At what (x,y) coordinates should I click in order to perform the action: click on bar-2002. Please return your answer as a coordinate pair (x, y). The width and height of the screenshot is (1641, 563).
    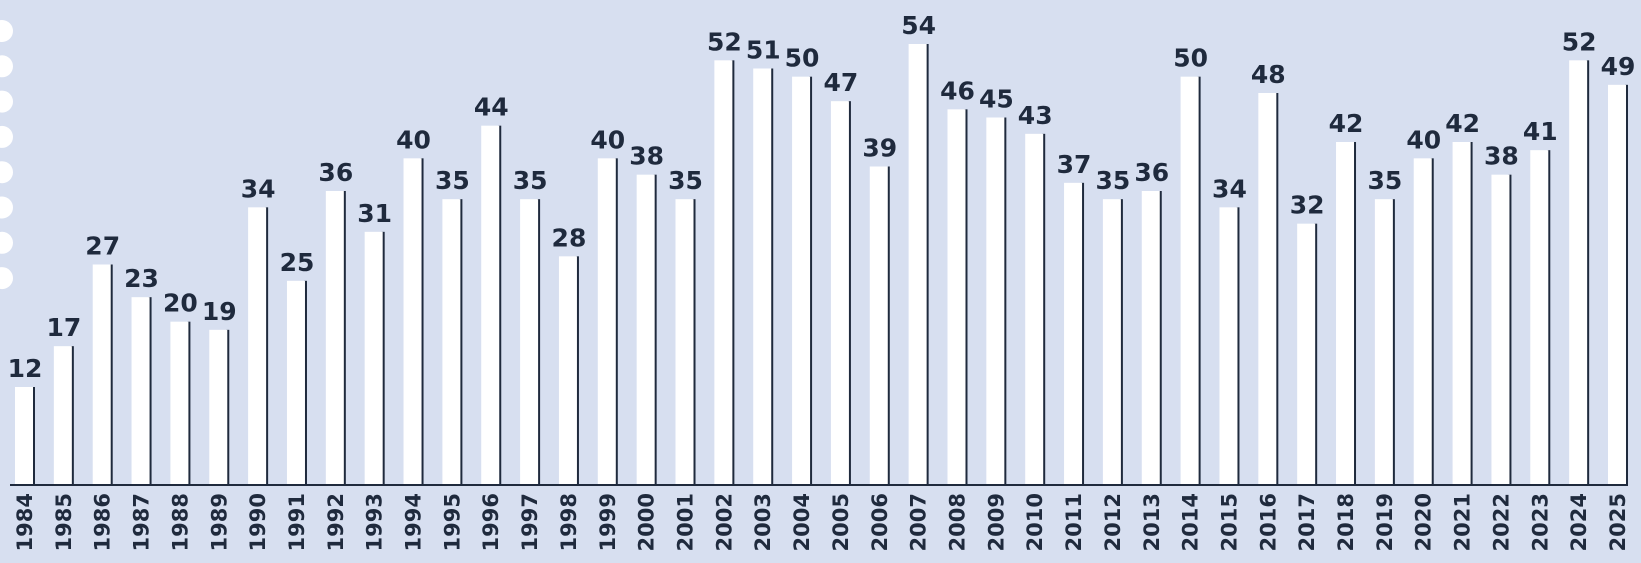
    Looking at the image, I should click on (724, 272).